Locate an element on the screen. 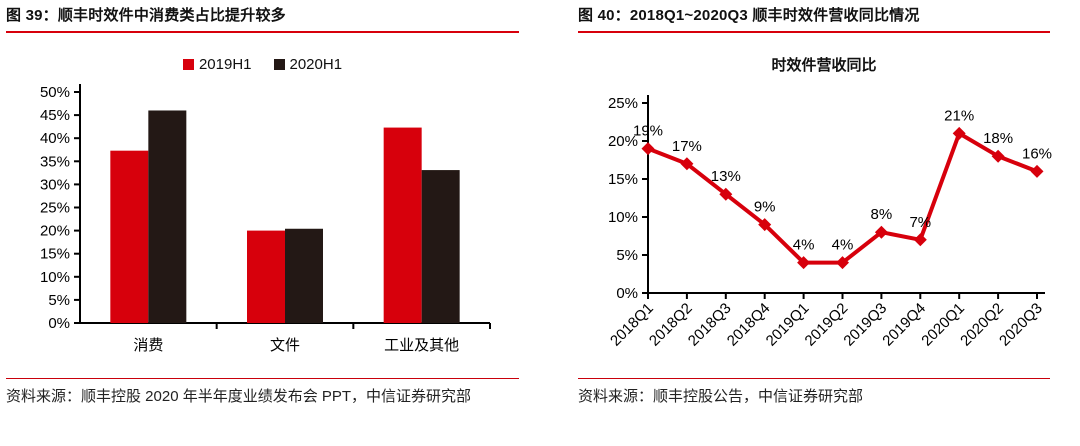 The width and height of the screenshot is (1080, 446). x-category-label: 工业及其他 is located at coordinates (421, 345).